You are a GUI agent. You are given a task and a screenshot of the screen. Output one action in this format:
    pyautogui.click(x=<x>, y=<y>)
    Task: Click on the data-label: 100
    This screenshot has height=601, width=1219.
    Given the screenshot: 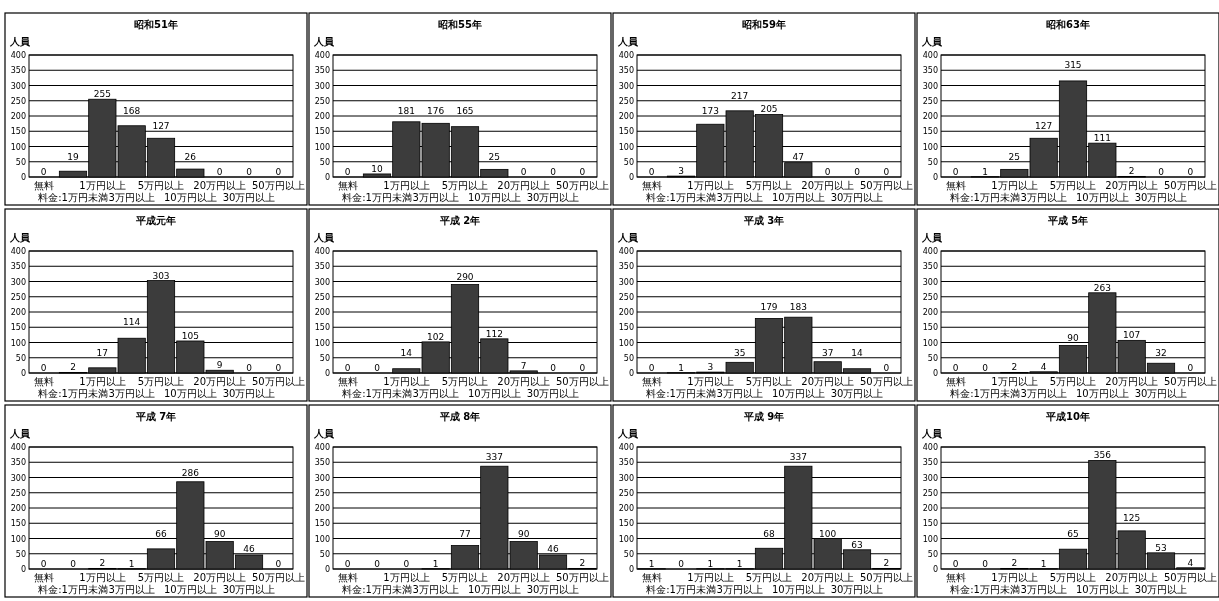 What is the action you would take?
    pyautogui.click(x=828, y=533)
    